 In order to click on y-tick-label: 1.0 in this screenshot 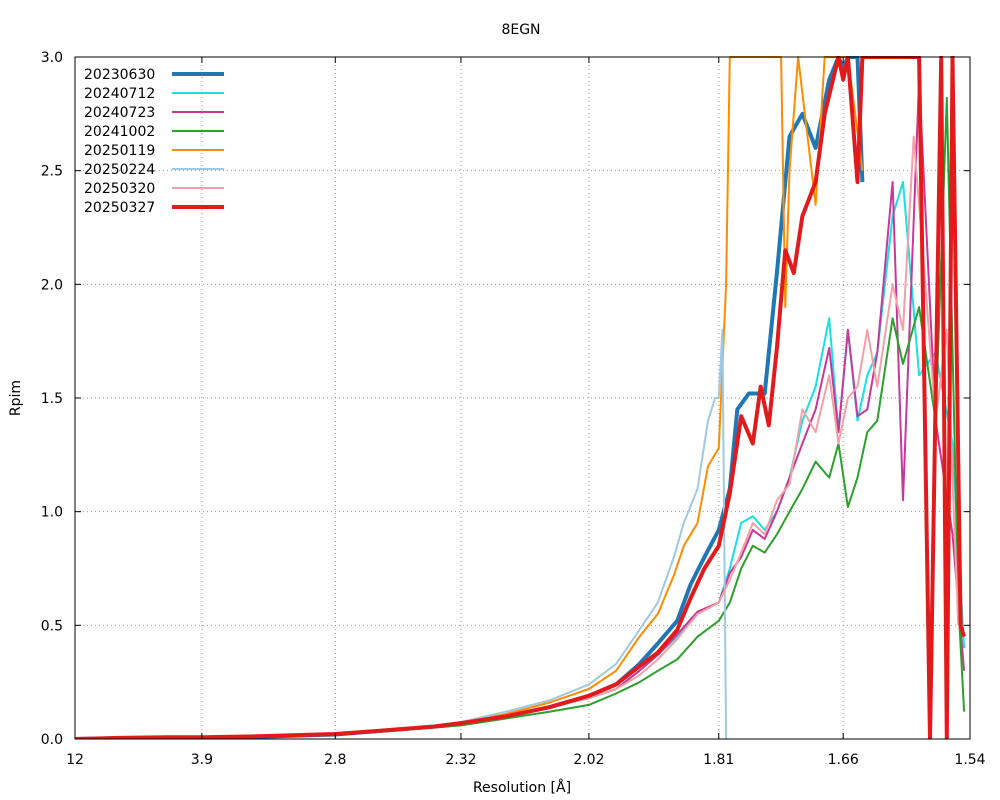, I will do `click(52, 513)`.